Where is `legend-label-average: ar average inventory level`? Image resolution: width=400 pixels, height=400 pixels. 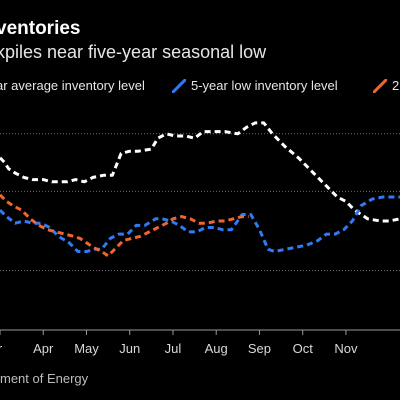
legend-label-average: ar average inventory level is located at coordinates (72, 85).